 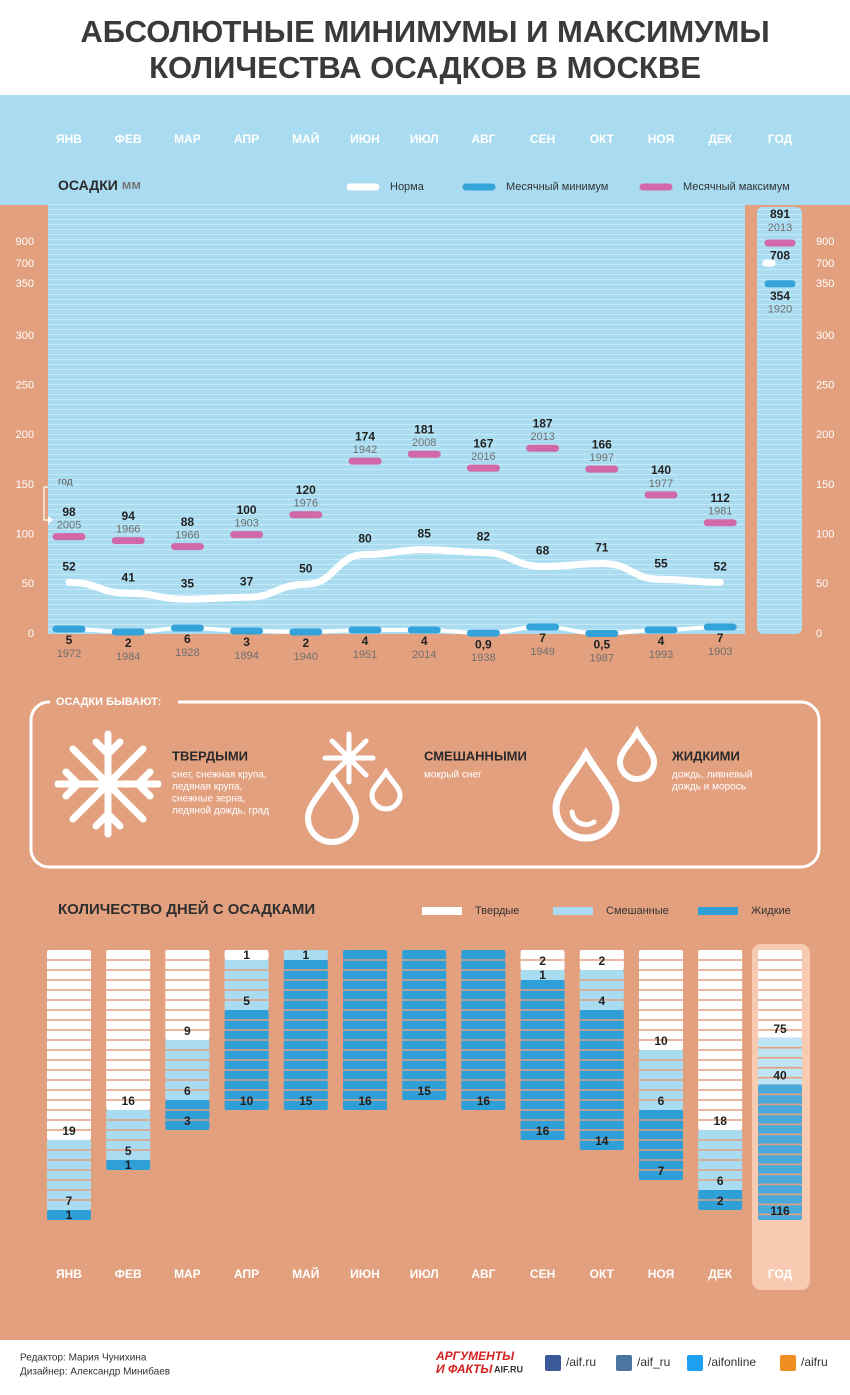 I want to click on y-tick-label: 350, so click(x=825, y=284).